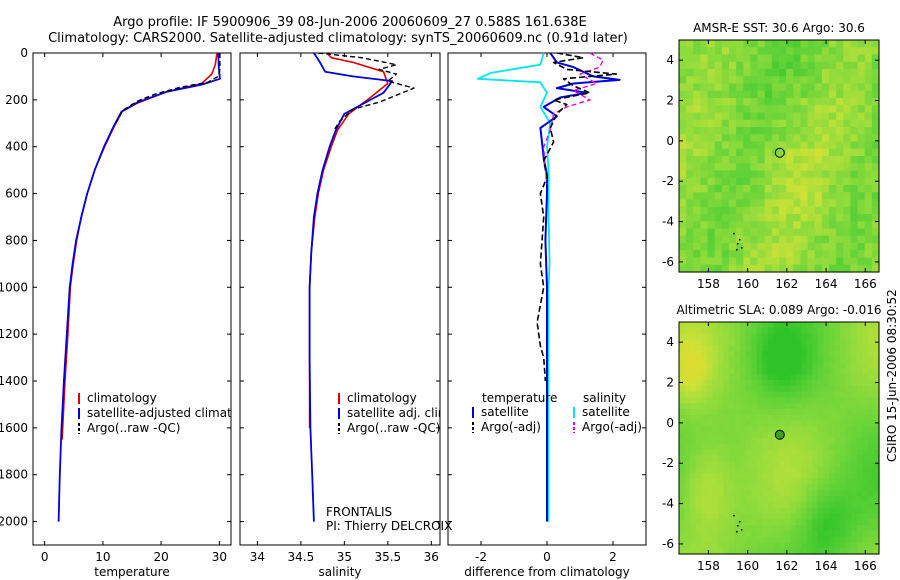 The width and height of the screenshot is (900, 580). What do you see at coordinates (779, 152) in the screenshot?
I see `profile-location-marker` at bounding box center [779, 152].